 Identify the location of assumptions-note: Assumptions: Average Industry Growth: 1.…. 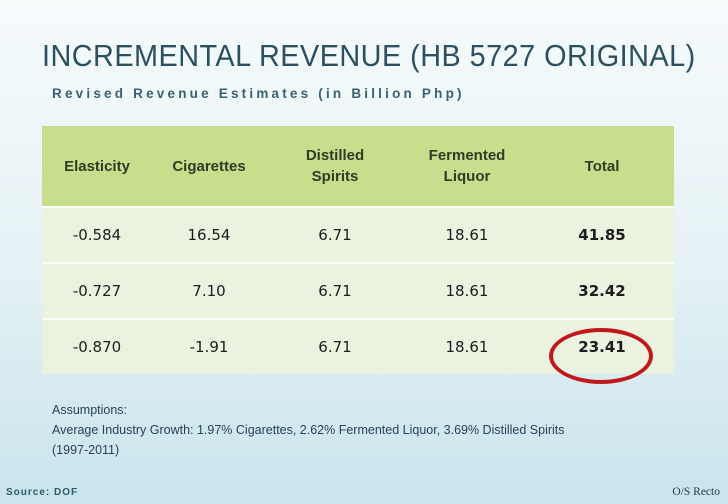
(362, 430).